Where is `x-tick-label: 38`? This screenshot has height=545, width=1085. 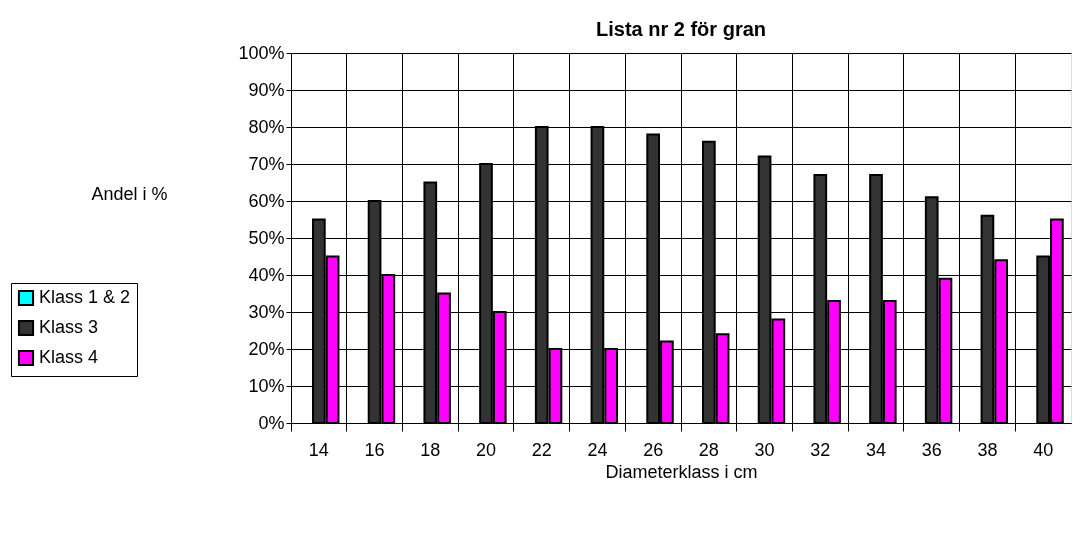
x-tick-label: 38 is located at coordinates (987, 449).